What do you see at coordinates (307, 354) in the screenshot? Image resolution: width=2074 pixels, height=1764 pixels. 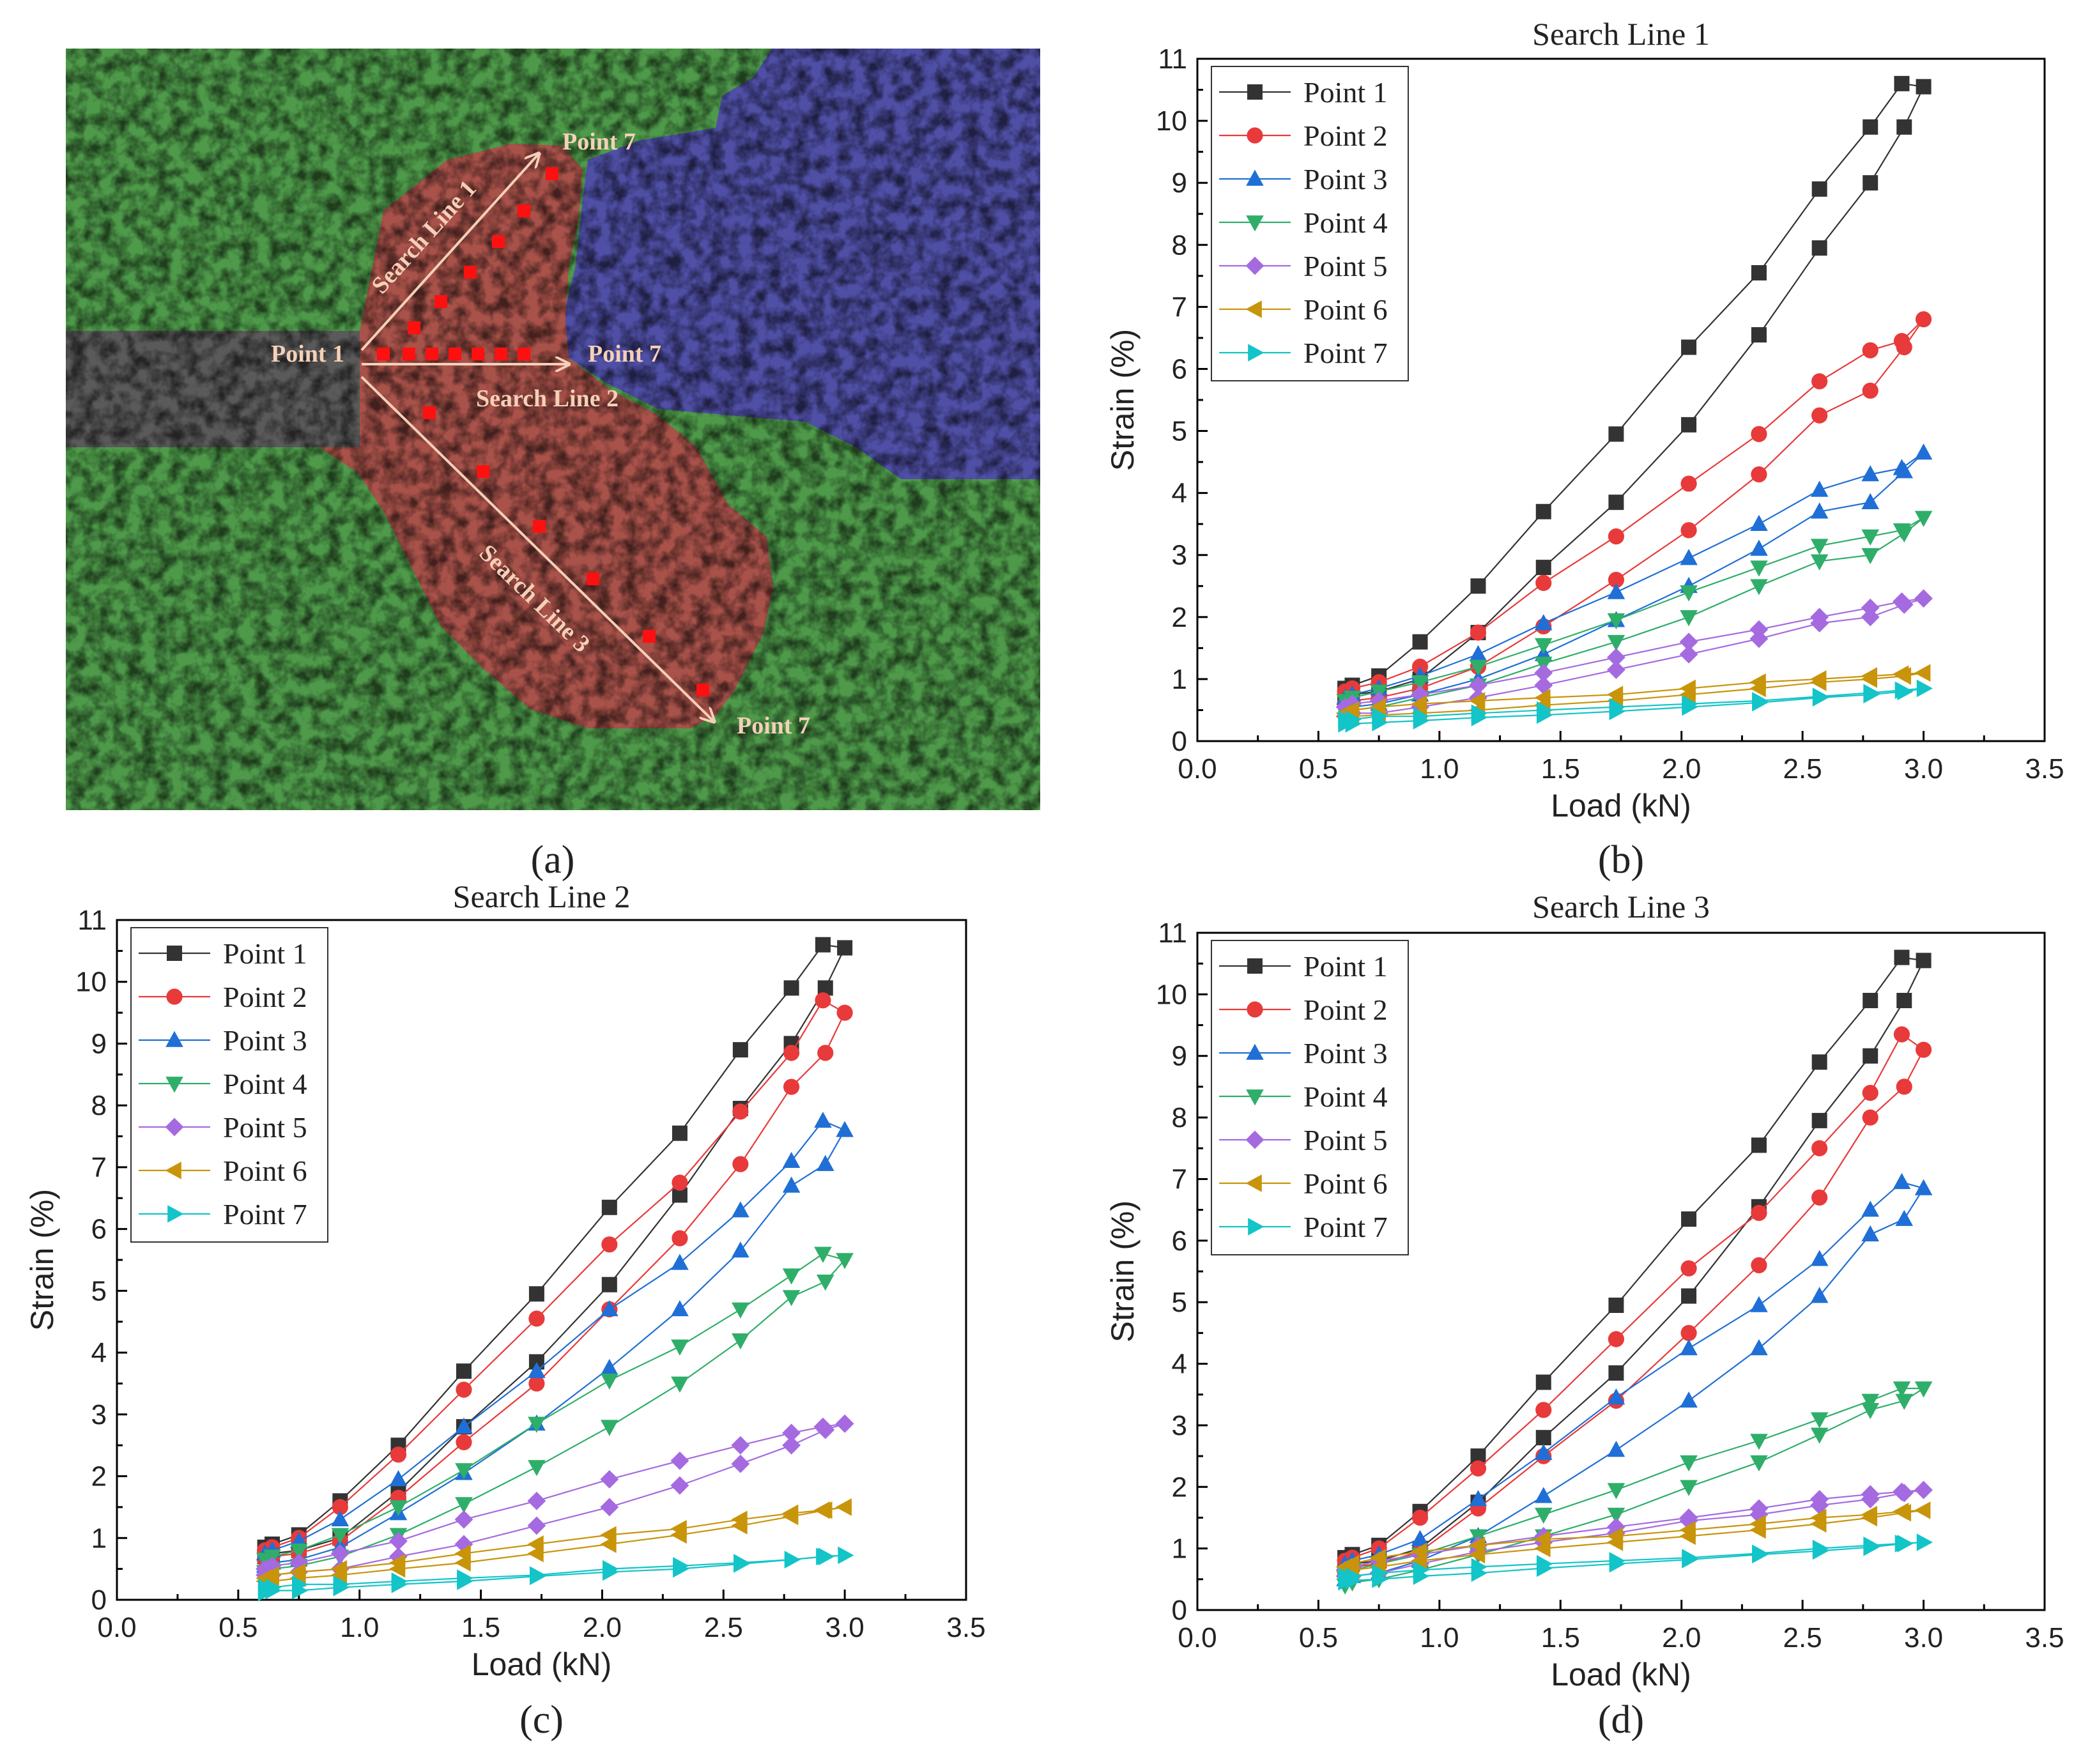 I see `label-point-1: Point 1` at bounding box center [307, 354].